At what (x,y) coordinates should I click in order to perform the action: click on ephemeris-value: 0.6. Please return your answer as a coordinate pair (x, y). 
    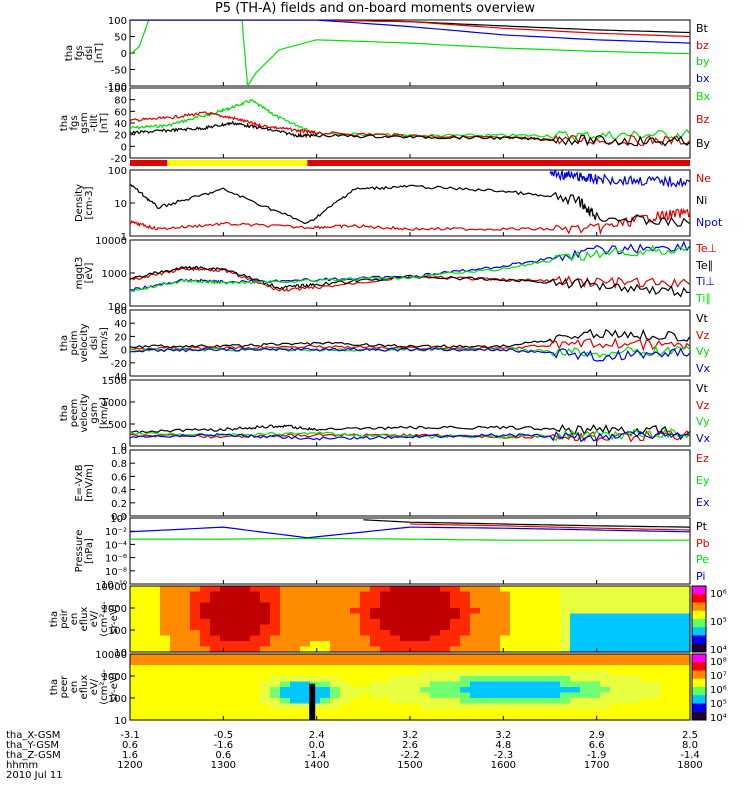
    Looking at the image, I should click on (130, 745).